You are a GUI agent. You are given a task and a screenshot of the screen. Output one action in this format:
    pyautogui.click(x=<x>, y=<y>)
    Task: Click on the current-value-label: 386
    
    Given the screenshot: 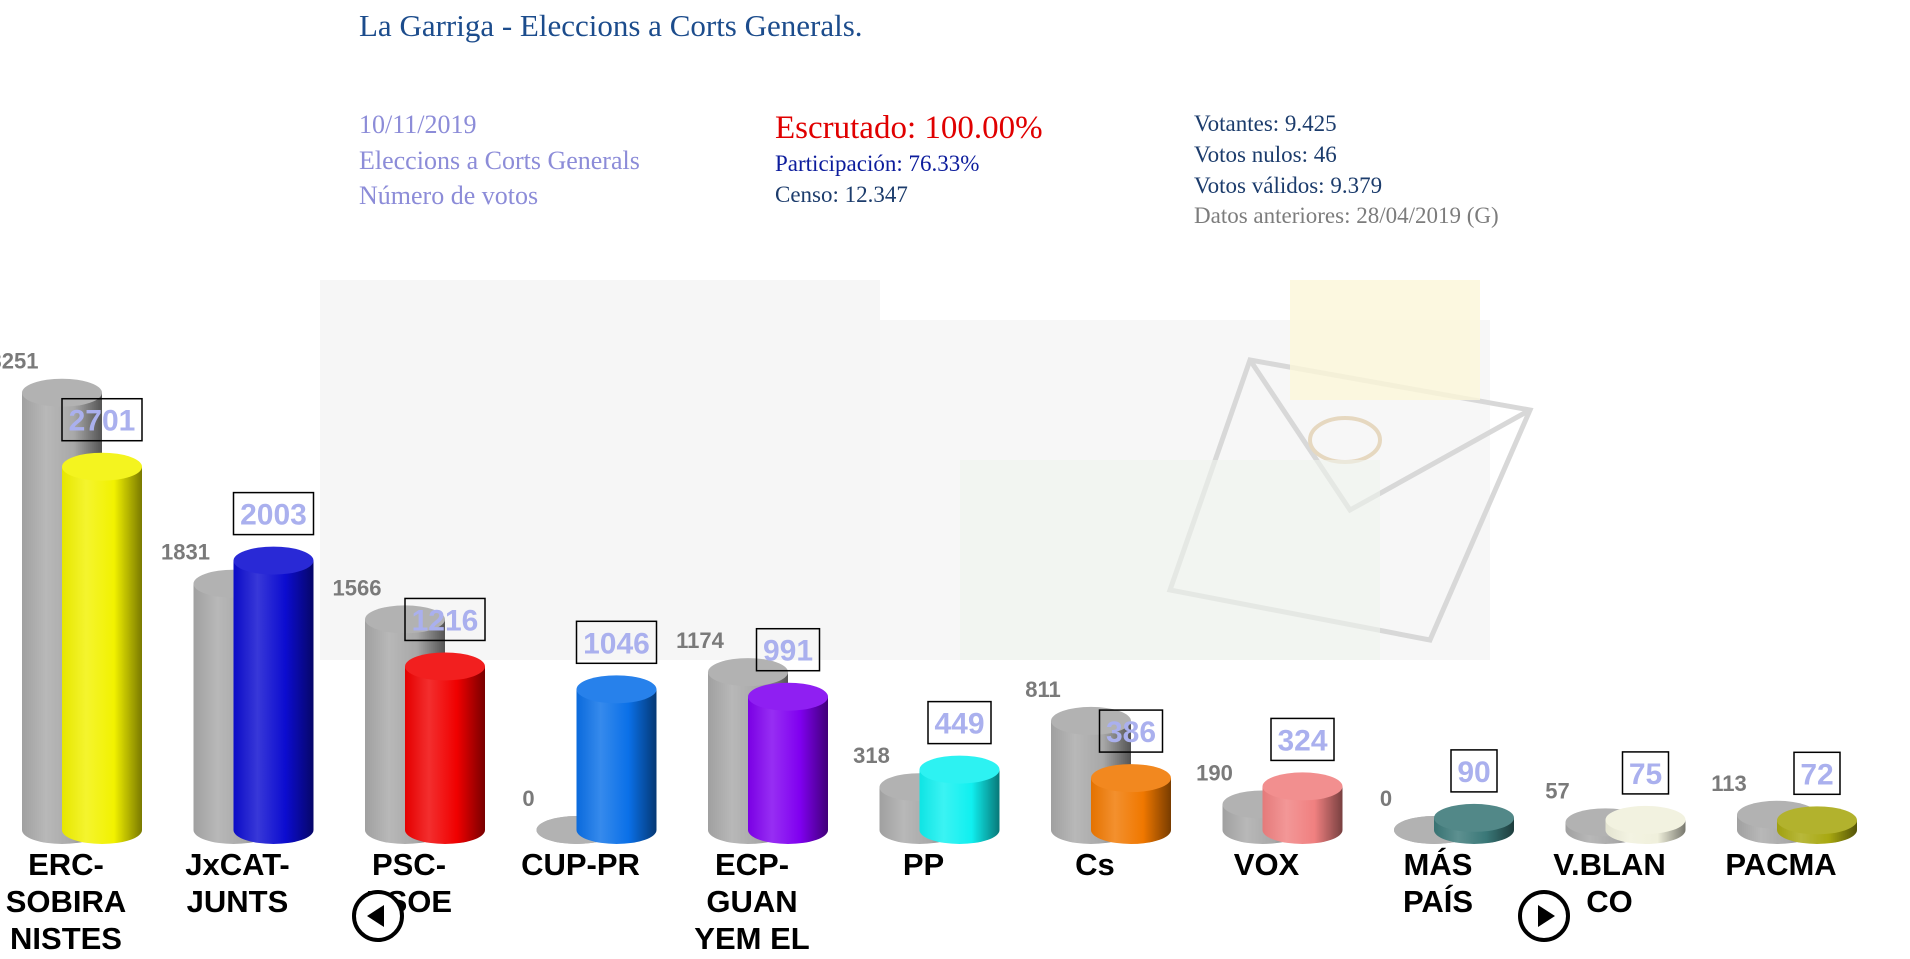 What is the action you would take?
    pyautogui.click(x=1131, y=732)
    